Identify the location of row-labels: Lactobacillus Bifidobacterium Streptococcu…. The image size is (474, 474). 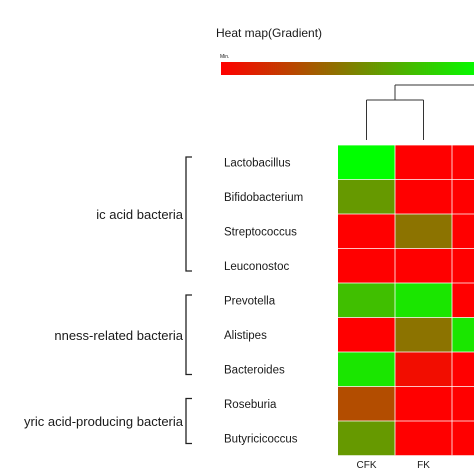
(263, 301).